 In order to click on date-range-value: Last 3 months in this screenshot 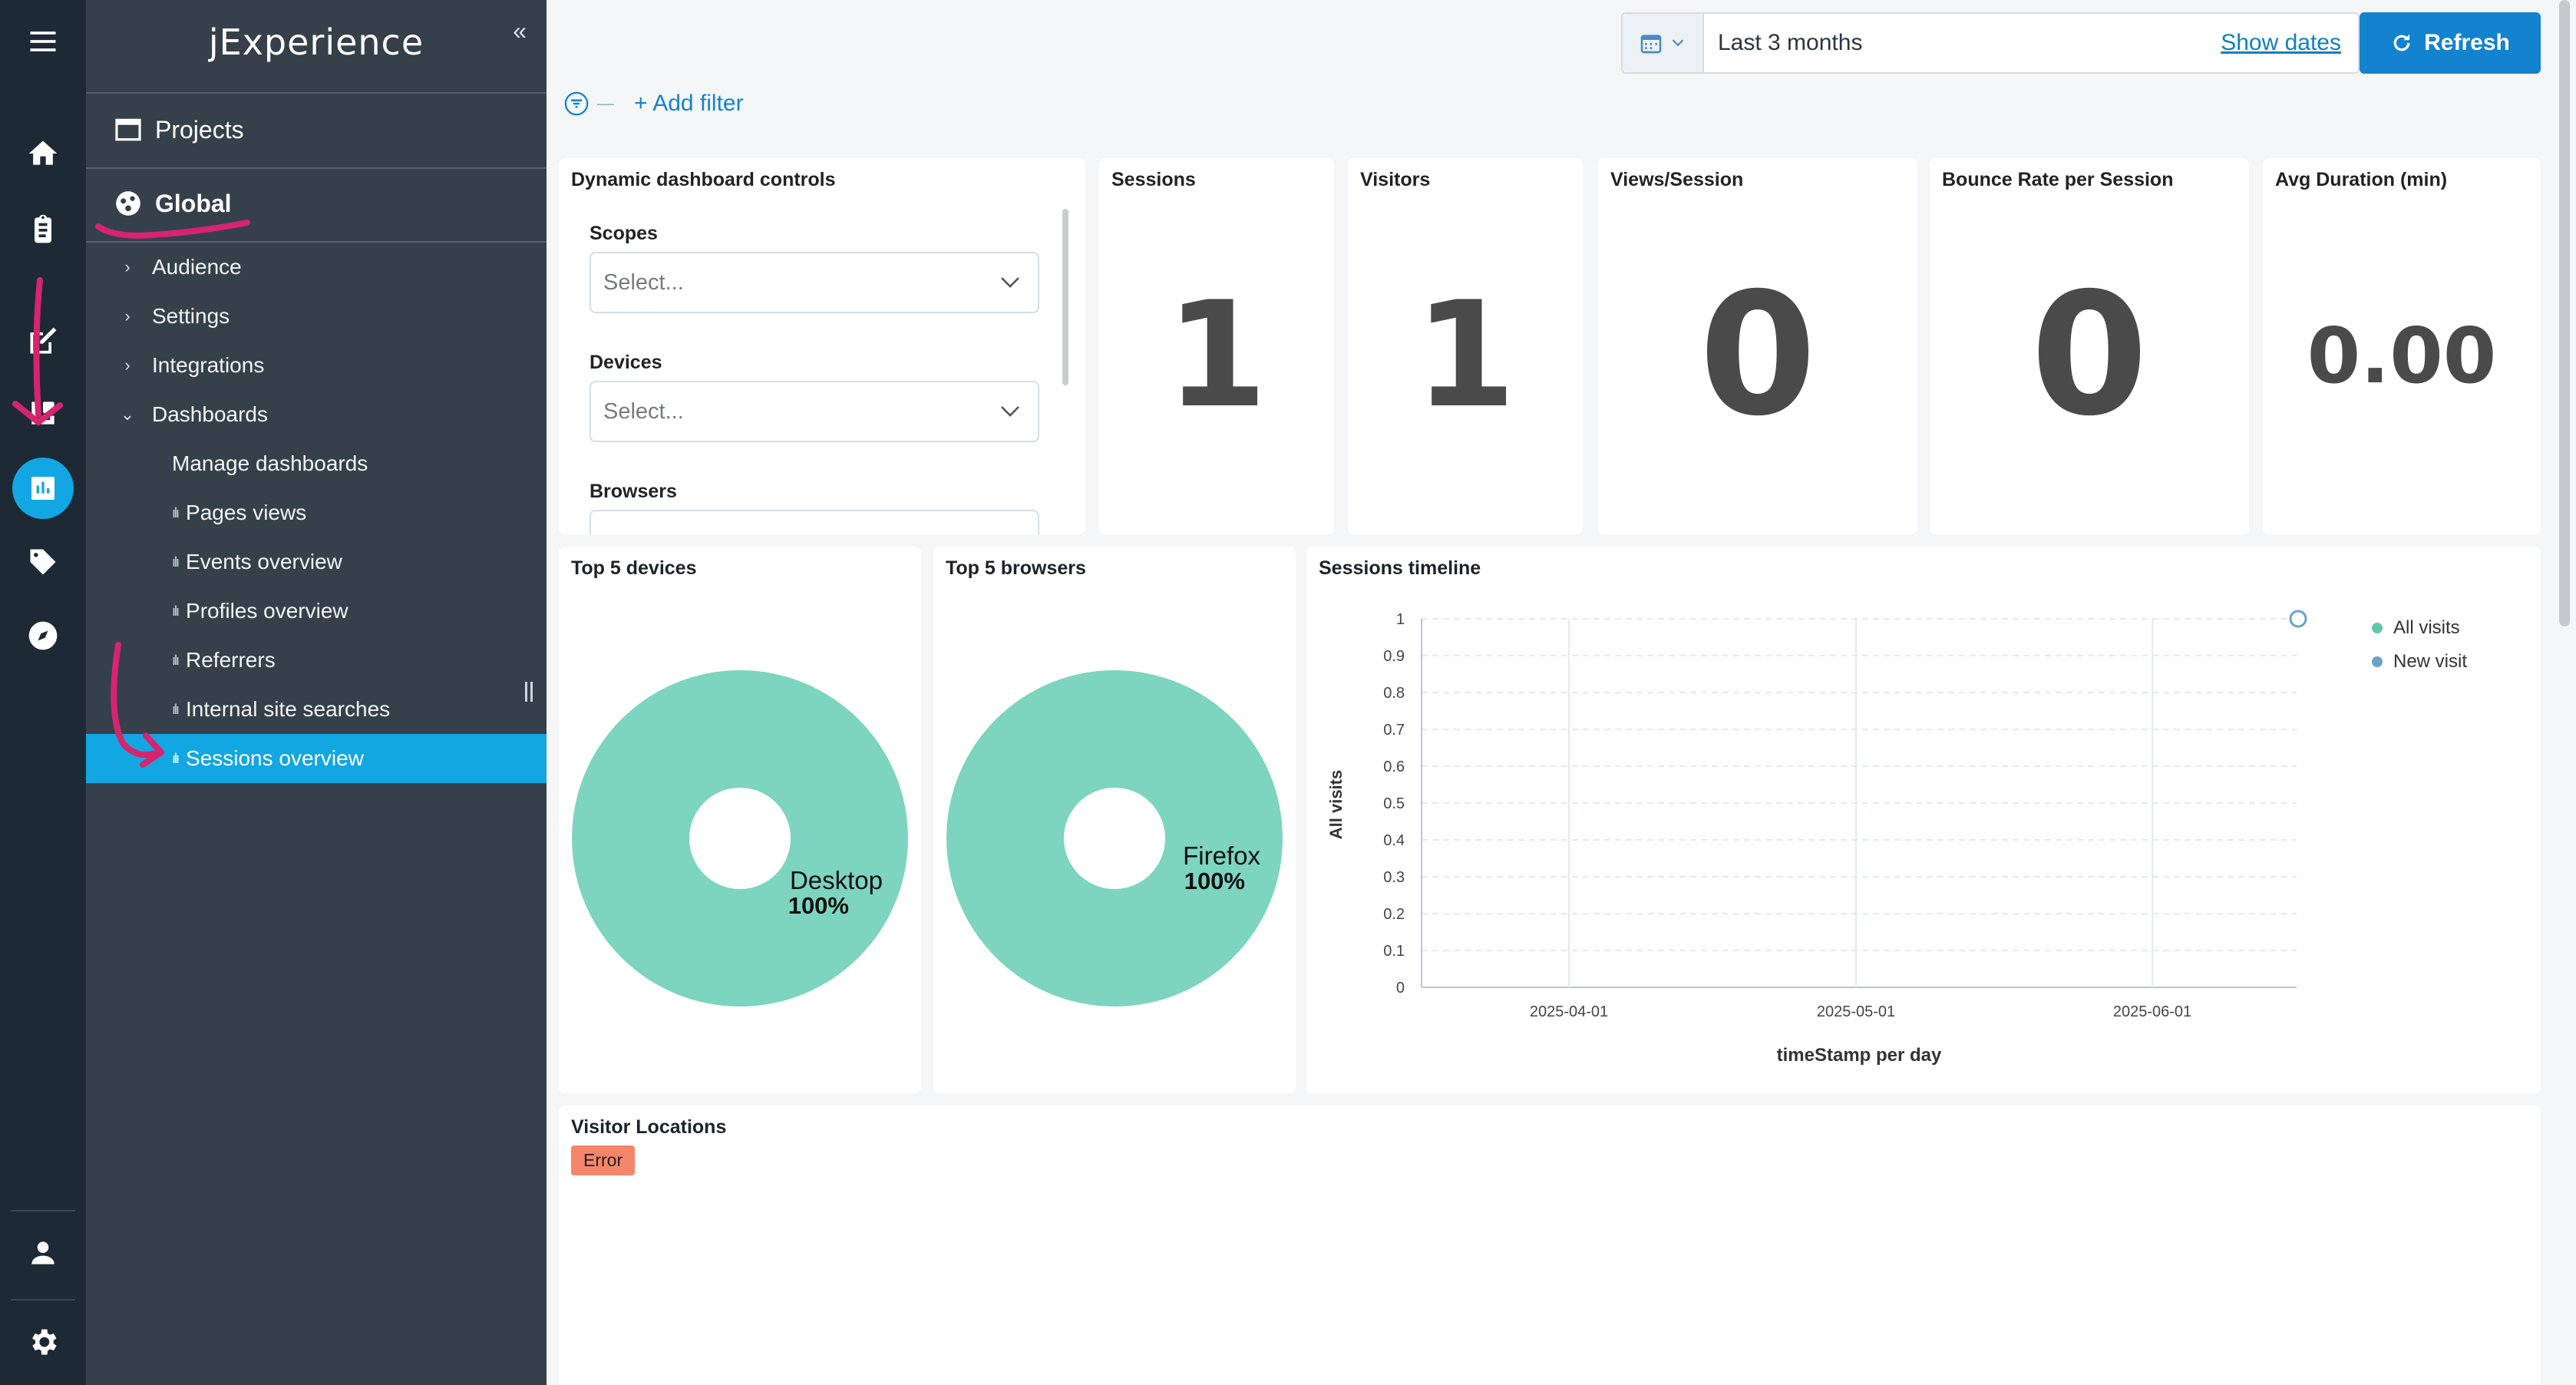, I will do `click(1790, 42)`.